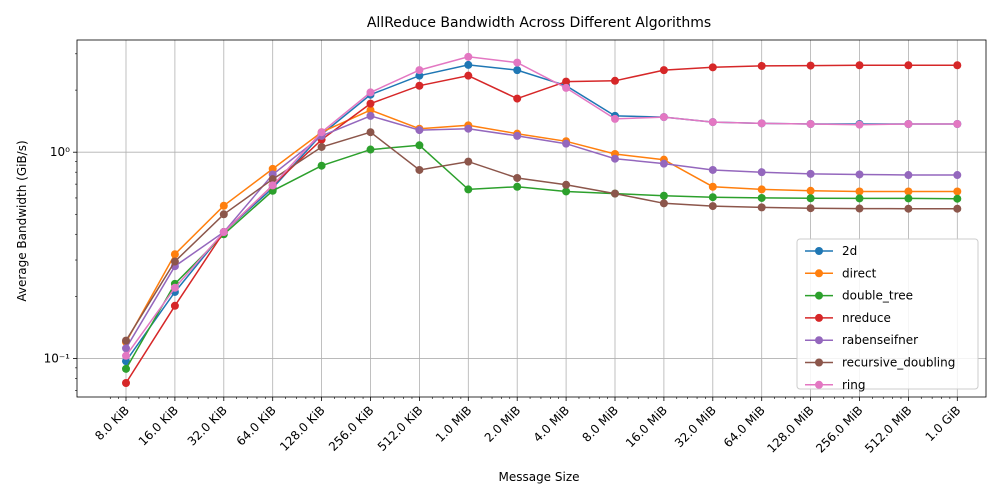 The image size is (1000, 500). What do you see at coordinates (898, 363) in the screenshot?
I see `legend-label: recursive_doubling` at bounding box center [898, 363].